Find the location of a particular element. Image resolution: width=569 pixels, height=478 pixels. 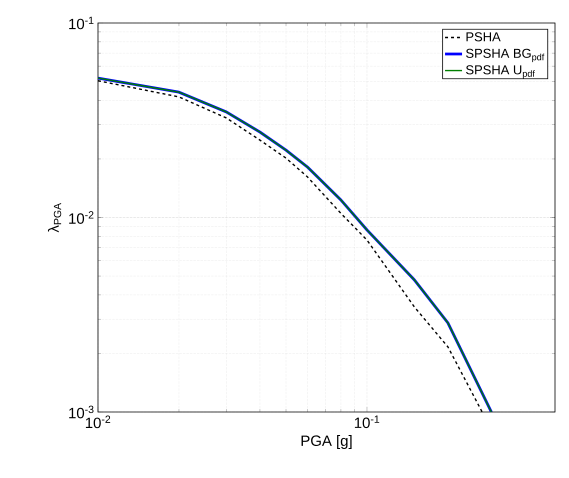

y-tick-label: 10$^{-1}$ is located at coordinates (81, 23).